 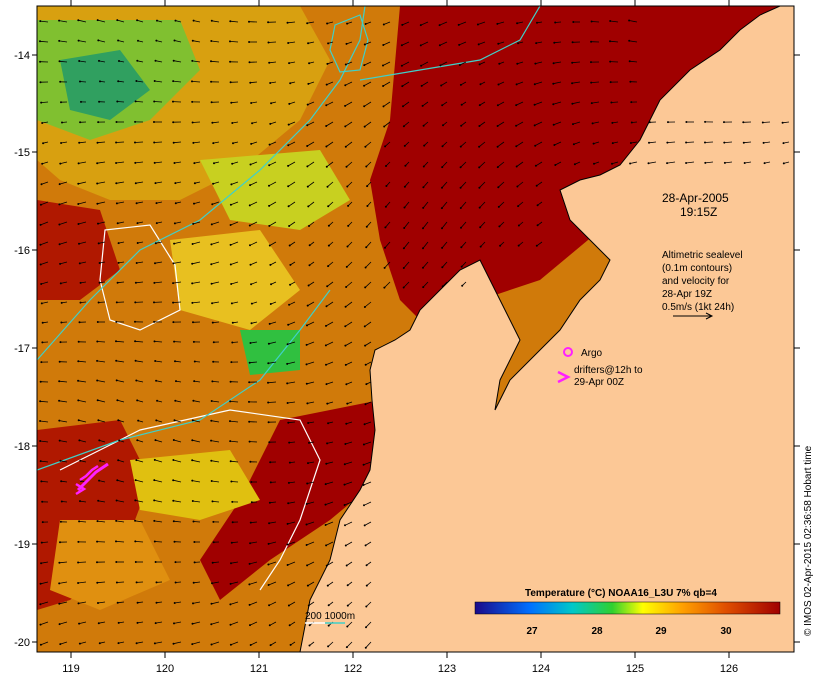 I want to click on warm-water-patch, so click(x=295, y=500).